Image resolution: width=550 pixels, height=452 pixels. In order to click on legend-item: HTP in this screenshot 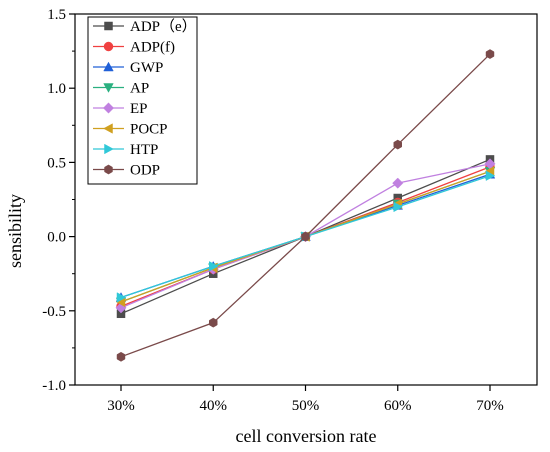, I will do `click(125, 150)`.